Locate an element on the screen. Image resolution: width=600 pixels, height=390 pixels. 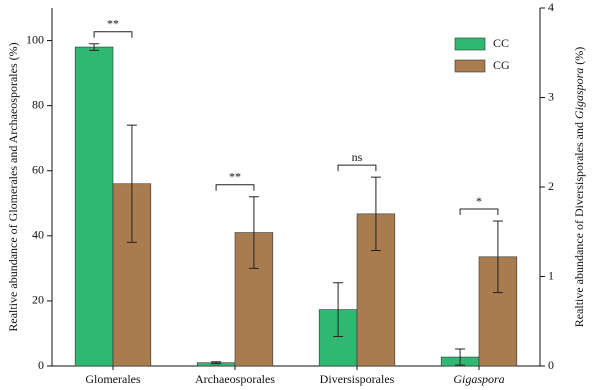
y-tick-label: 40 is located at coordinates (38, 235).